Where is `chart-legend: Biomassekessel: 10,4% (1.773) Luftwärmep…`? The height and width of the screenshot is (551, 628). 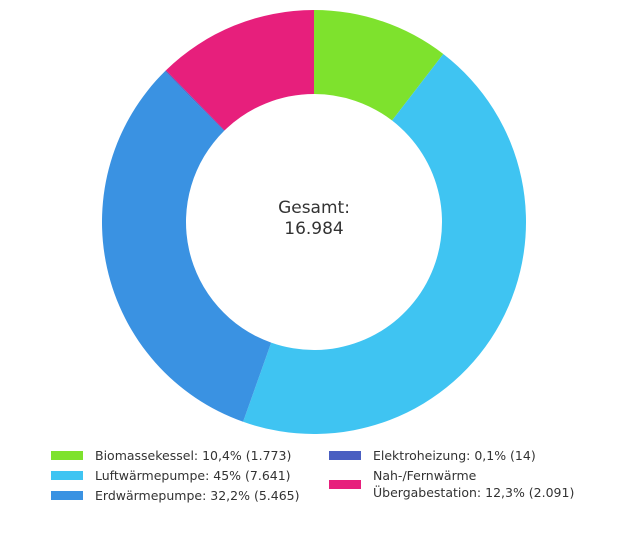 chart-legend: Biomassekessel: 10,4% (1.773) Luftwärmep… is located at coordinates (331, 487).